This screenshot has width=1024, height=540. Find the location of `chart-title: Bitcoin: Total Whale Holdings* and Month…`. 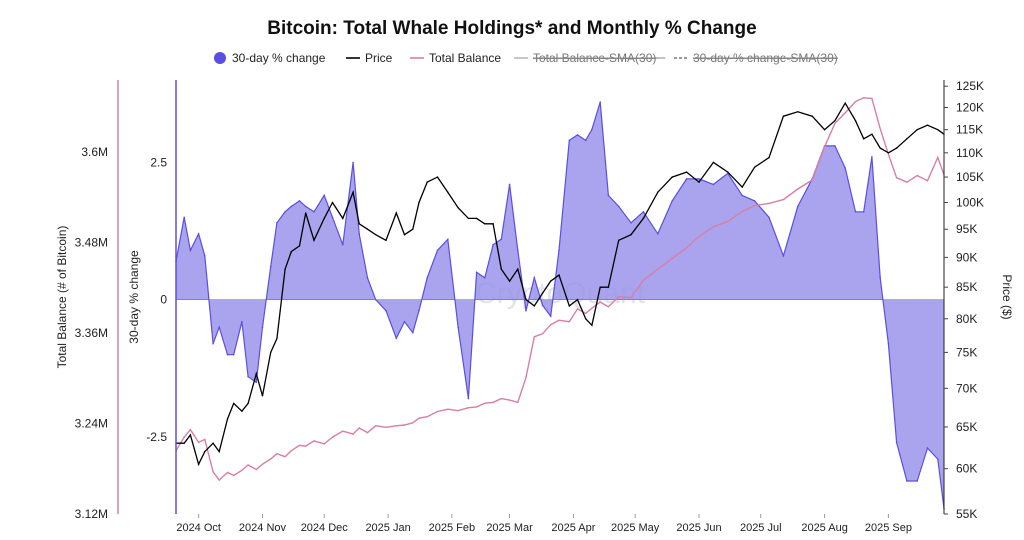

chart-title: Bitcoin: Total Whale Holdings* and Month… is located at coordinates (512, 28).